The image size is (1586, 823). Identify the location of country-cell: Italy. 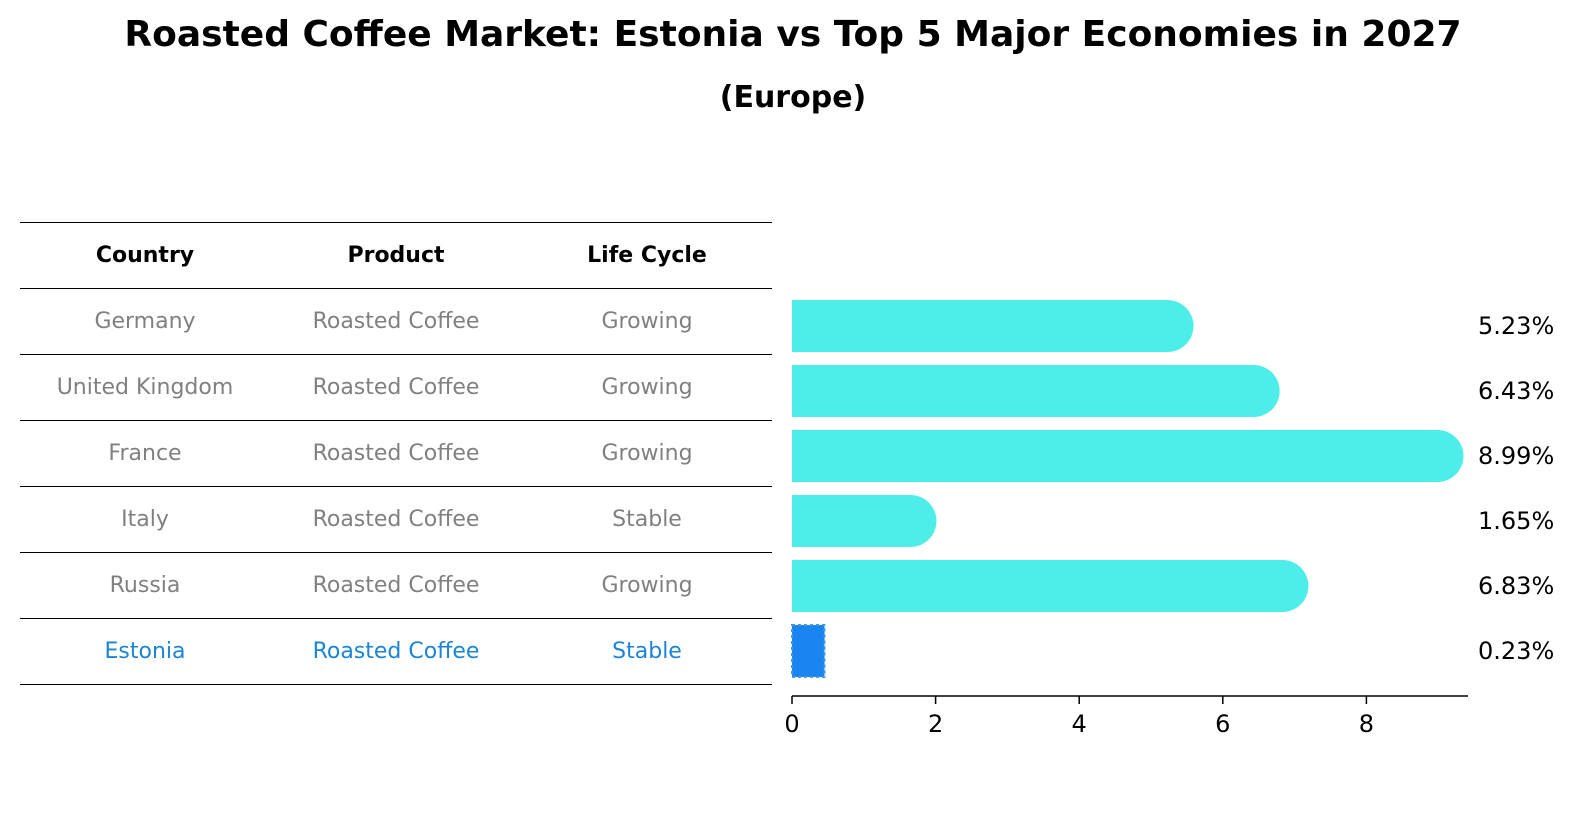
(145, 519).